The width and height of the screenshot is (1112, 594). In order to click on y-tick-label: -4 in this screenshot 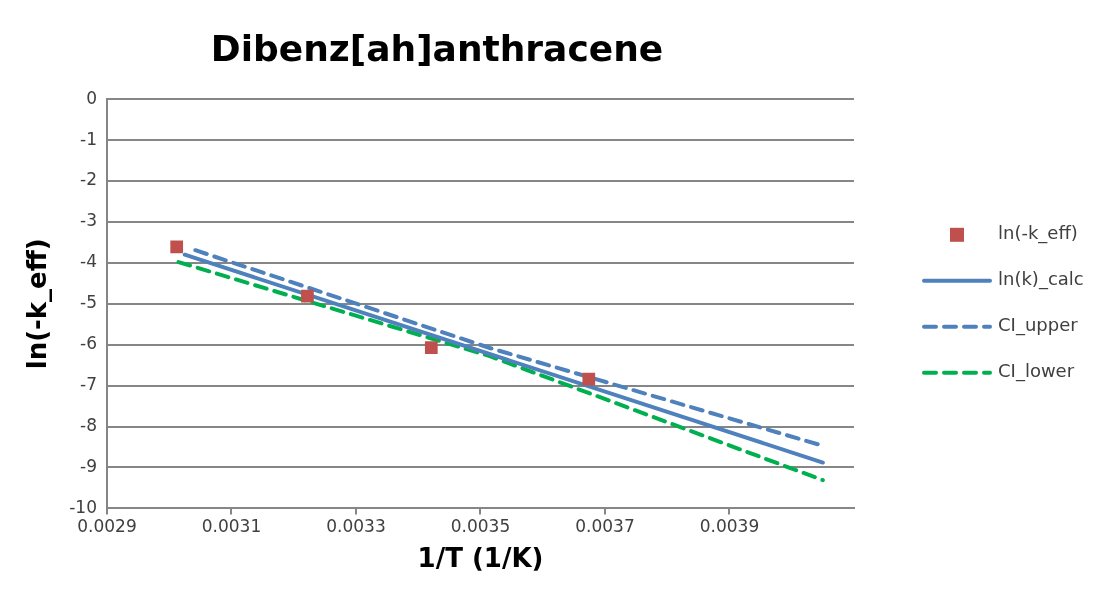, I will do `click(88, 261)`.